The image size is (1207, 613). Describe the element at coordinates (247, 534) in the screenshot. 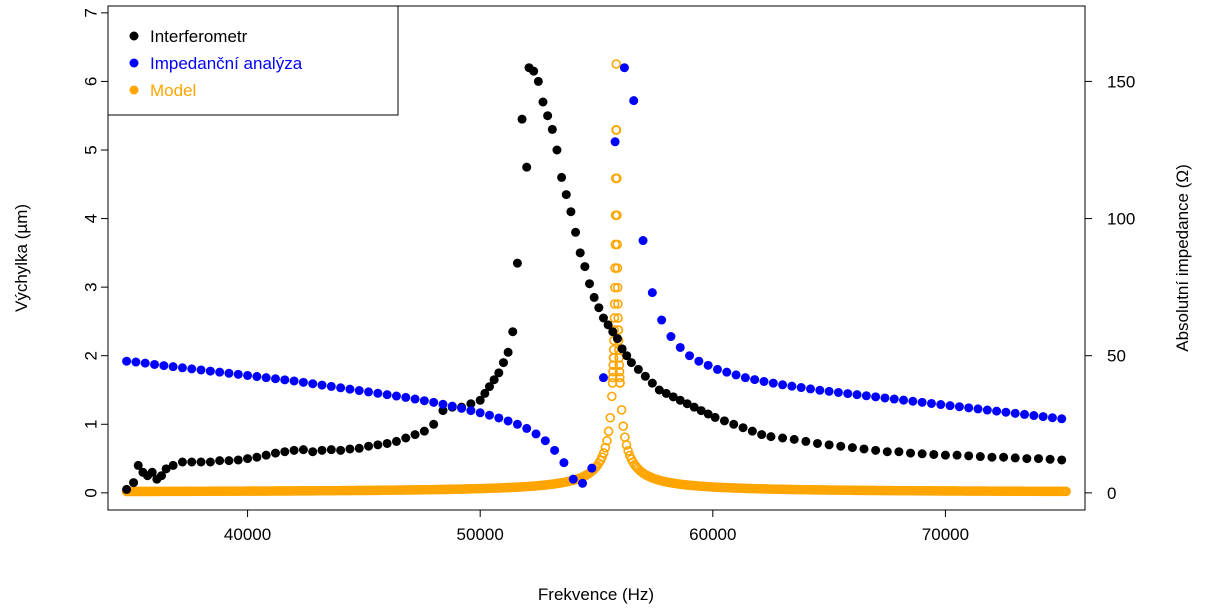

I see `x-tick-label: 40000` at that location.